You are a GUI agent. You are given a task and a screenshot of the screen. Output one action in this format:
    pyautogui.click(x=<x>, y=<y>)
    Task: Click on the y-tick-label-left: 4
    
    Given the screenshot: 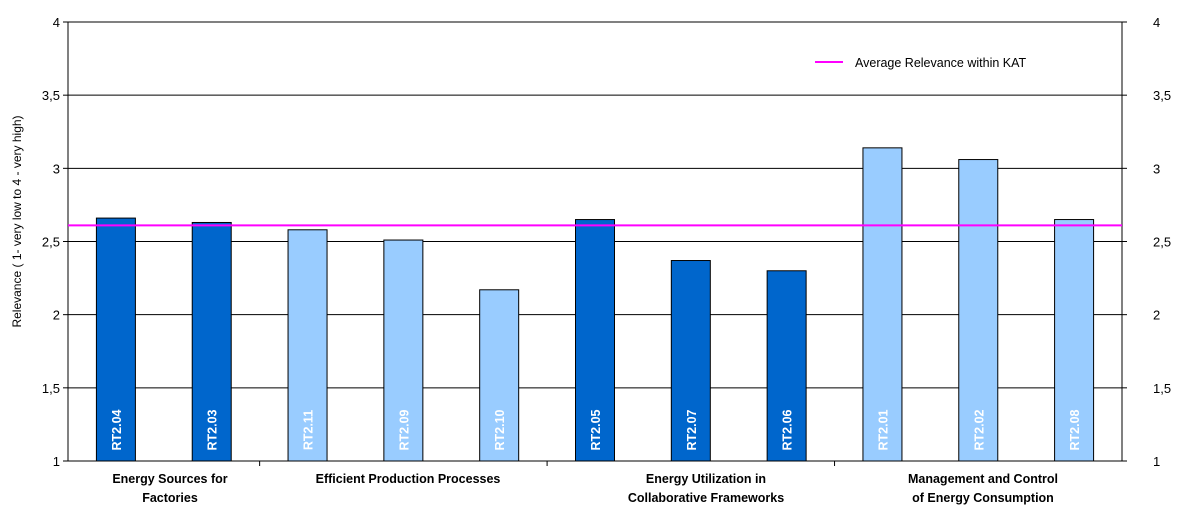 What is the action you would take?
    pyautogui.click(x=56, y=22)
    